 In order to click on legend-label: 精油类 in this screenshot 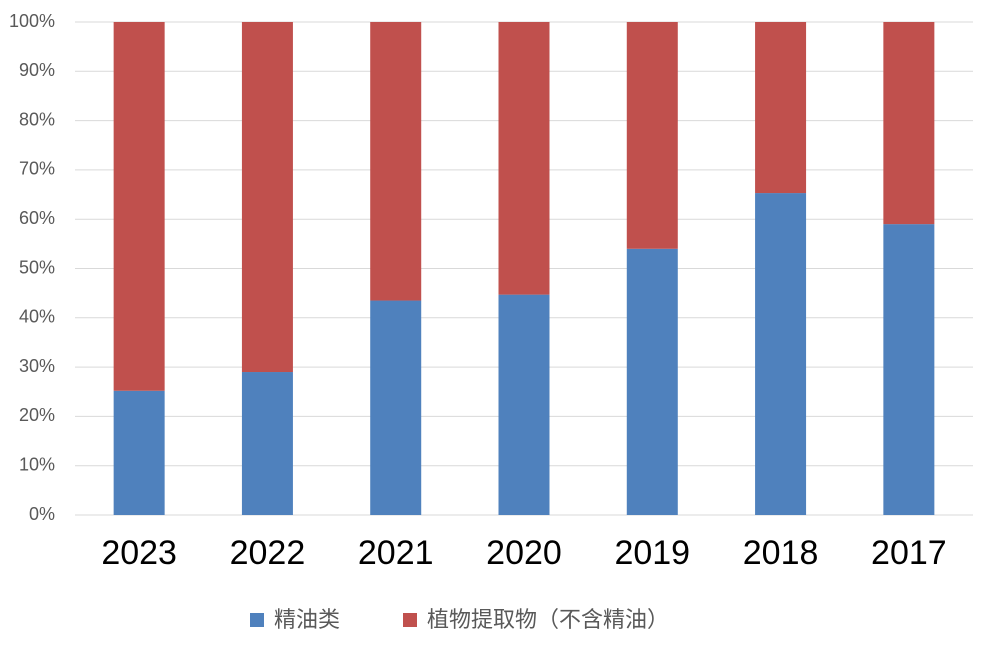, I will do `click(307, 619)`.